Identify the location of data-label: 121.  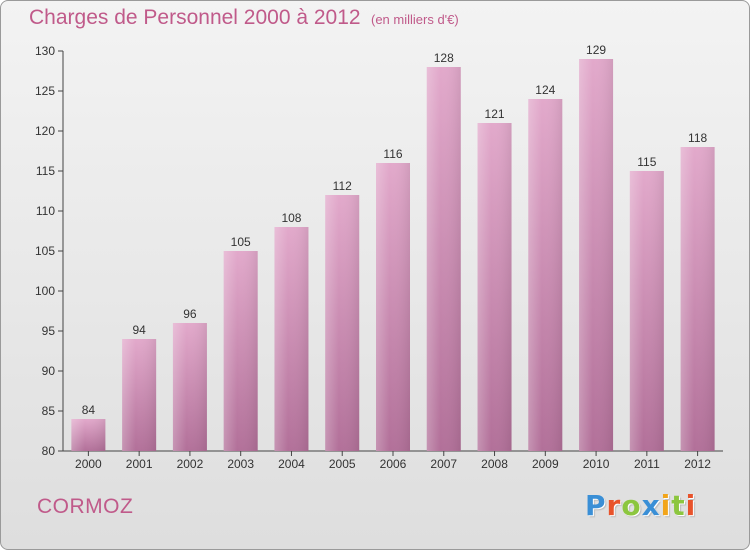
(495, 114).